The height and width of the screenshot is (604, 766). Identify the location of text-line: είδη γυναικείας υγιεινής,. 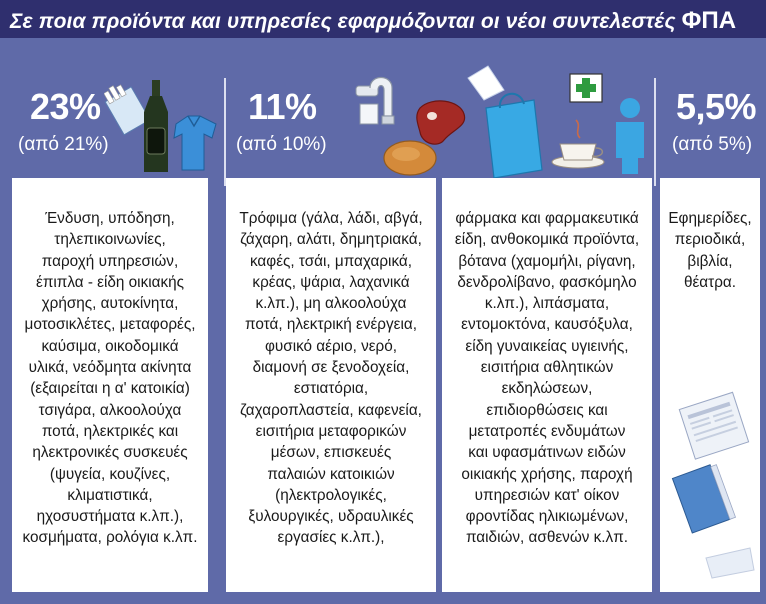
(547, 346).